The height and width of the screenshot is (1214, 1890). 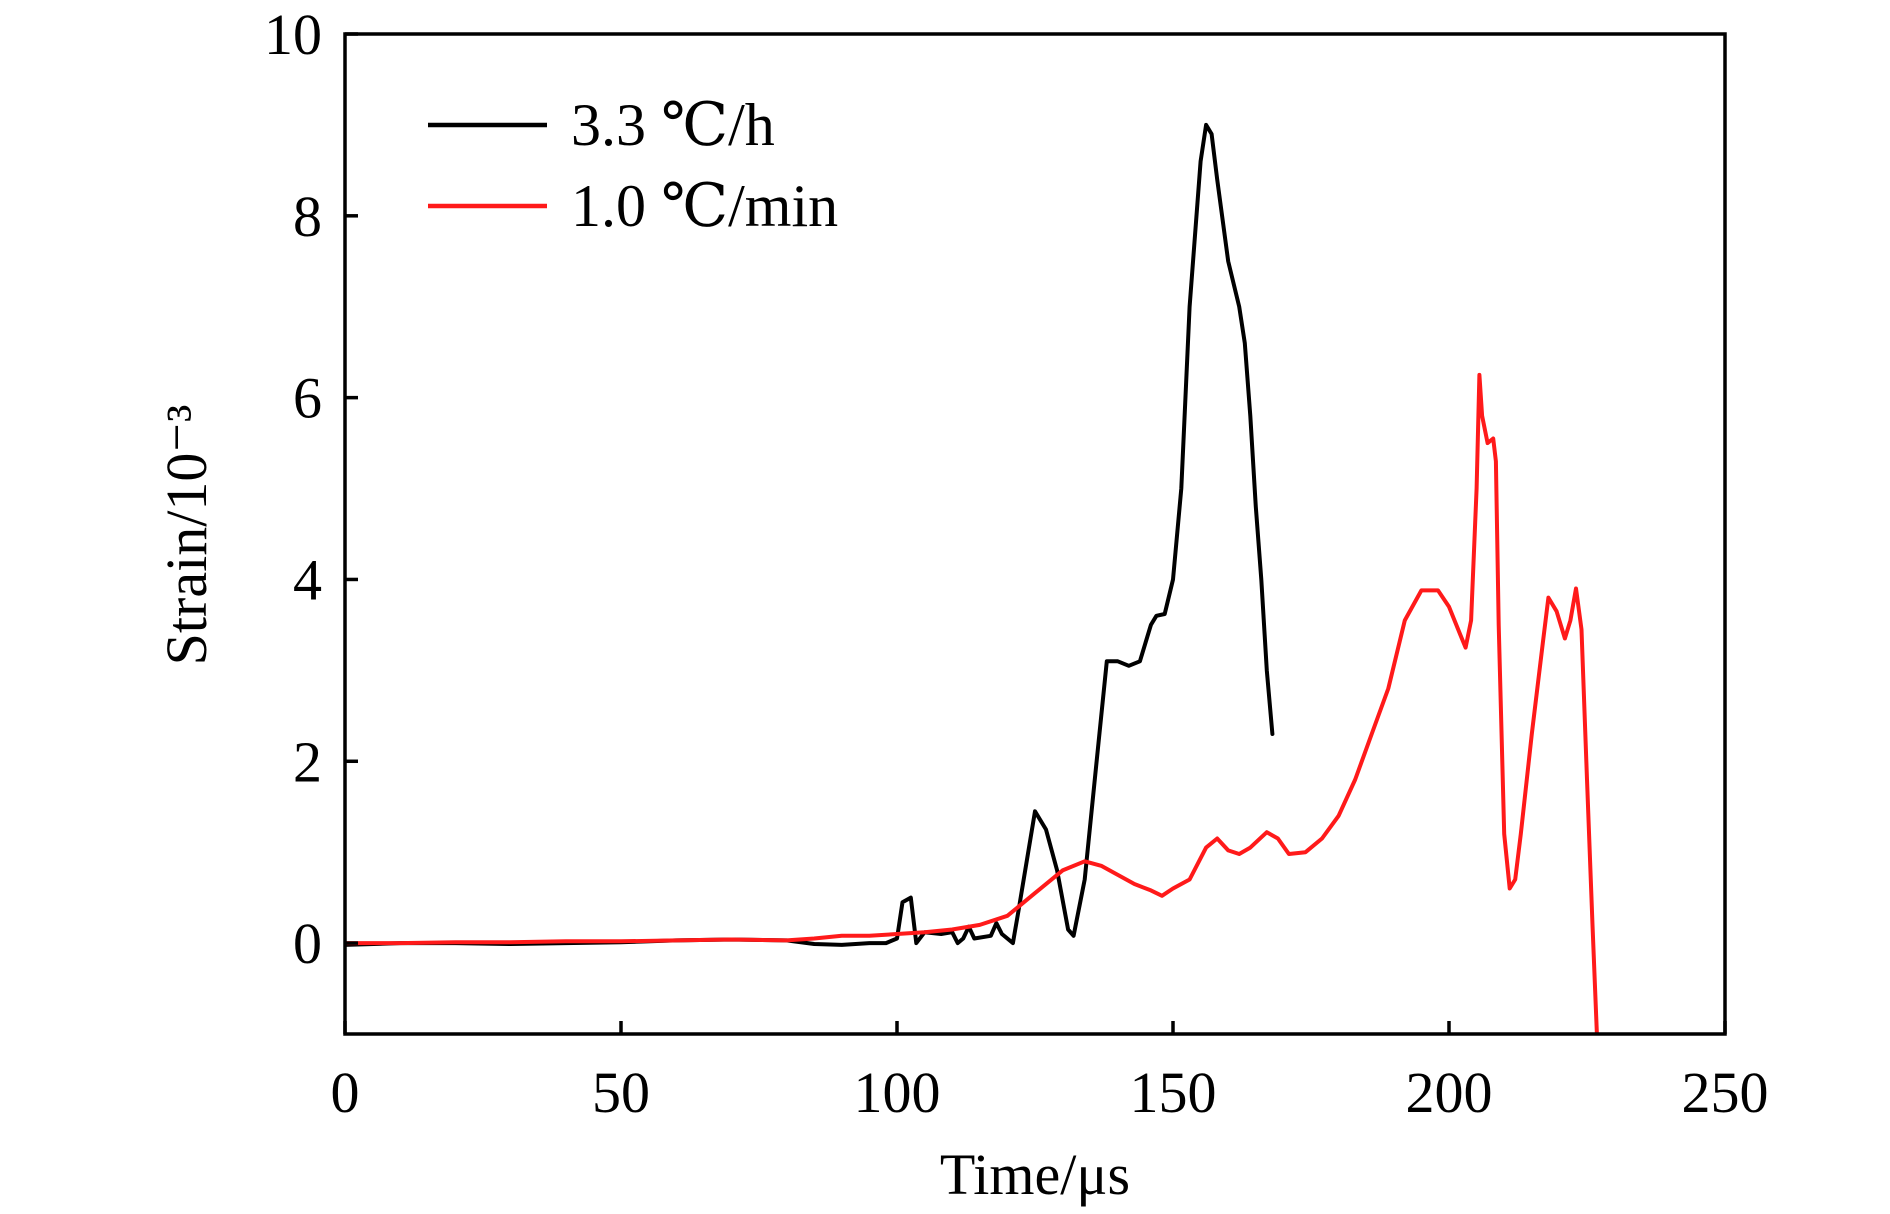 I want to click on y-axis-title: Strain/10⁻³, so click(x=186, y=535).